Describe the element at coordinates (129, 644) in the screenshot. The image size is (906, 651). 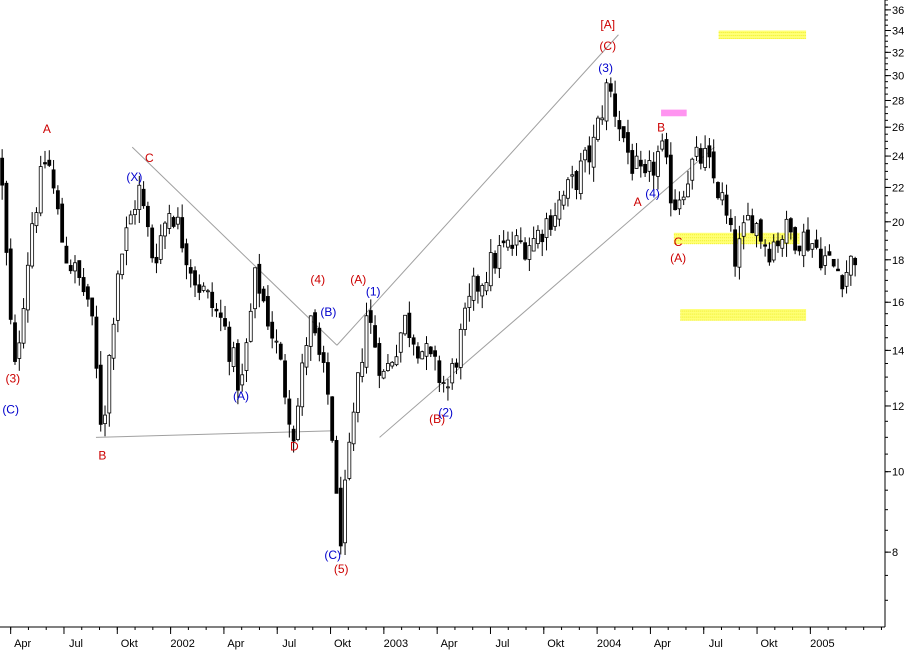
I see `x-tick-label: Okt` at that location.